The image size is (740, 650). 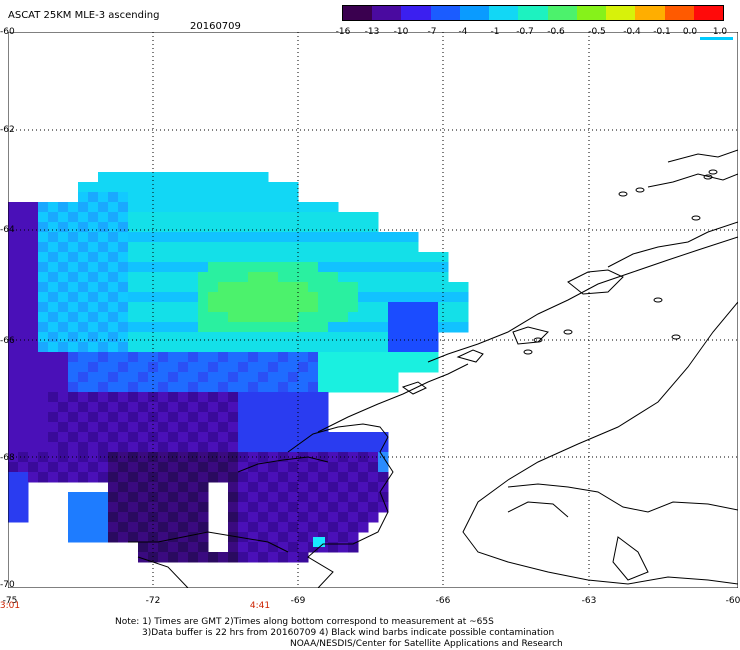 I want to click on latitude-label: -70, so click(x=7, y=585).